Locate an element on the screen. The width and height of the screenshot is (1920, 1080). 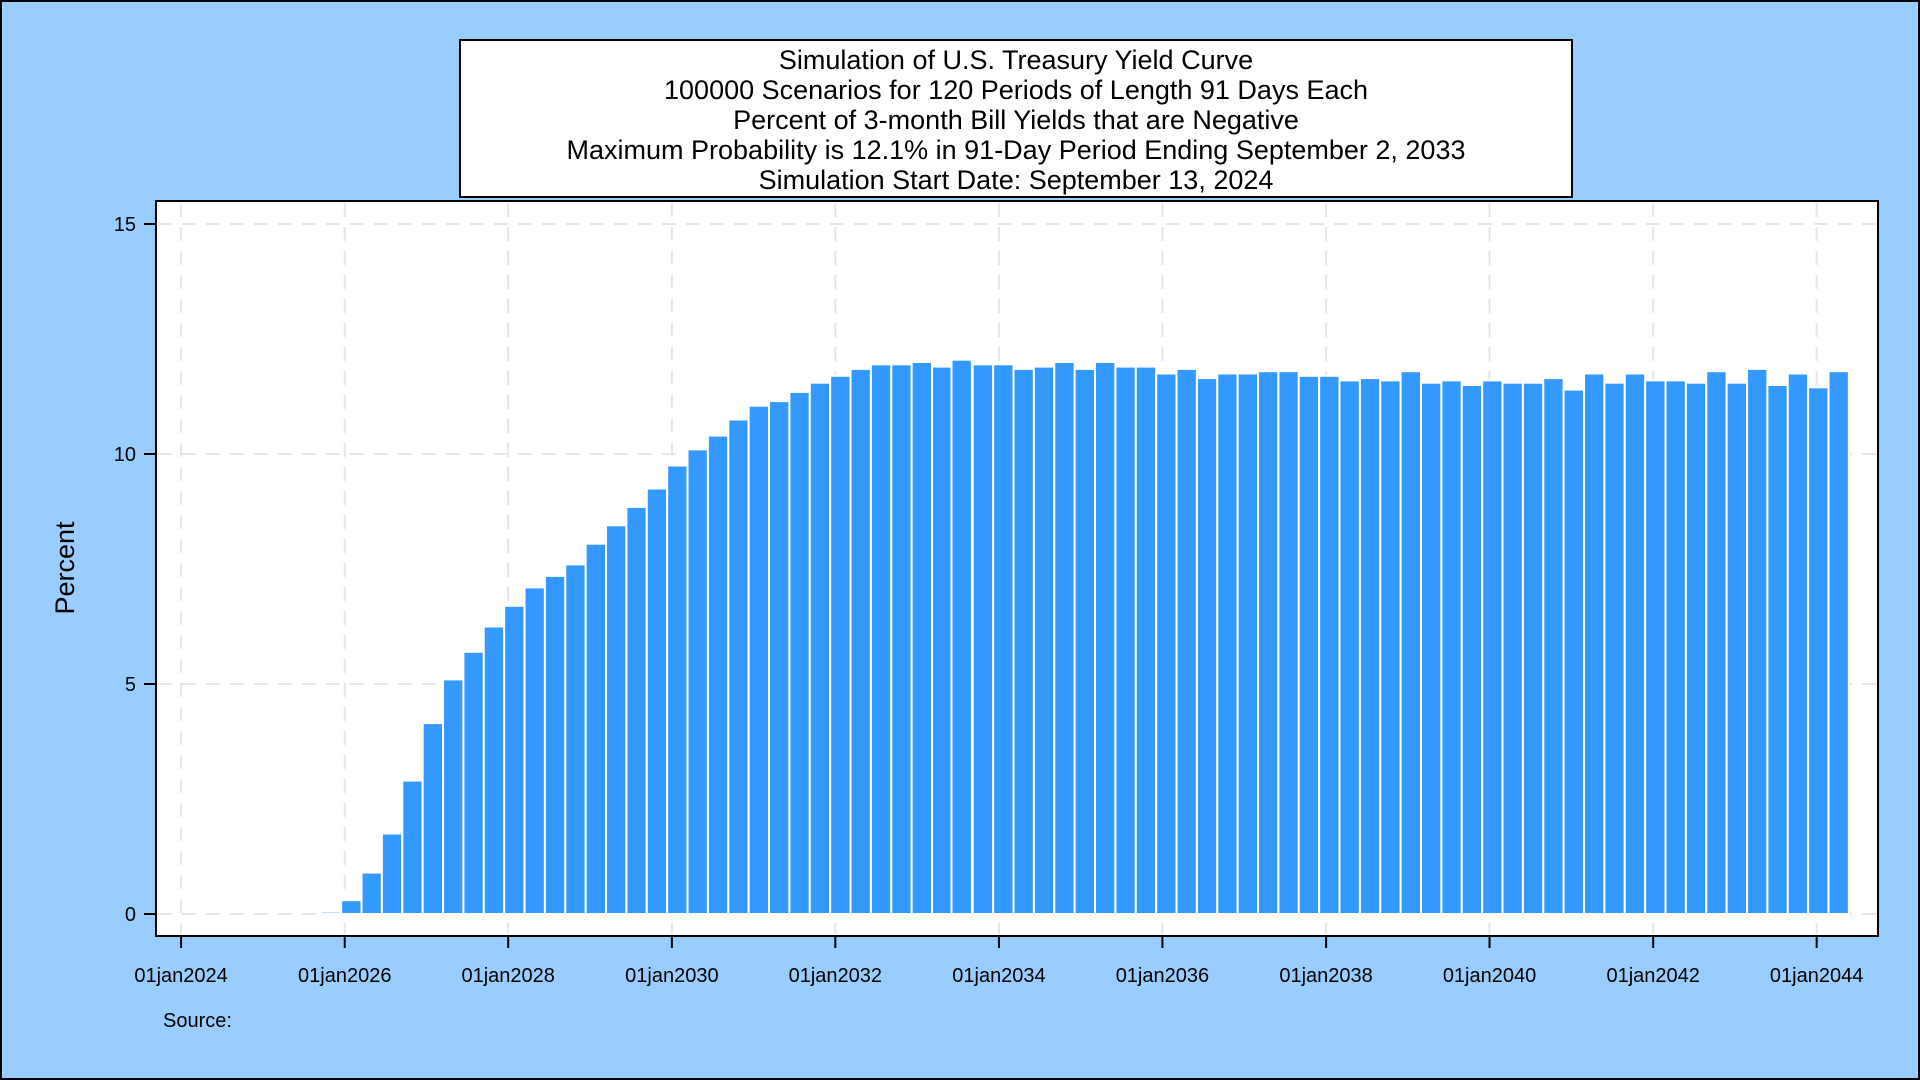
x-tick-label-0: 01jan2024 is located at coordinates (180, 976).